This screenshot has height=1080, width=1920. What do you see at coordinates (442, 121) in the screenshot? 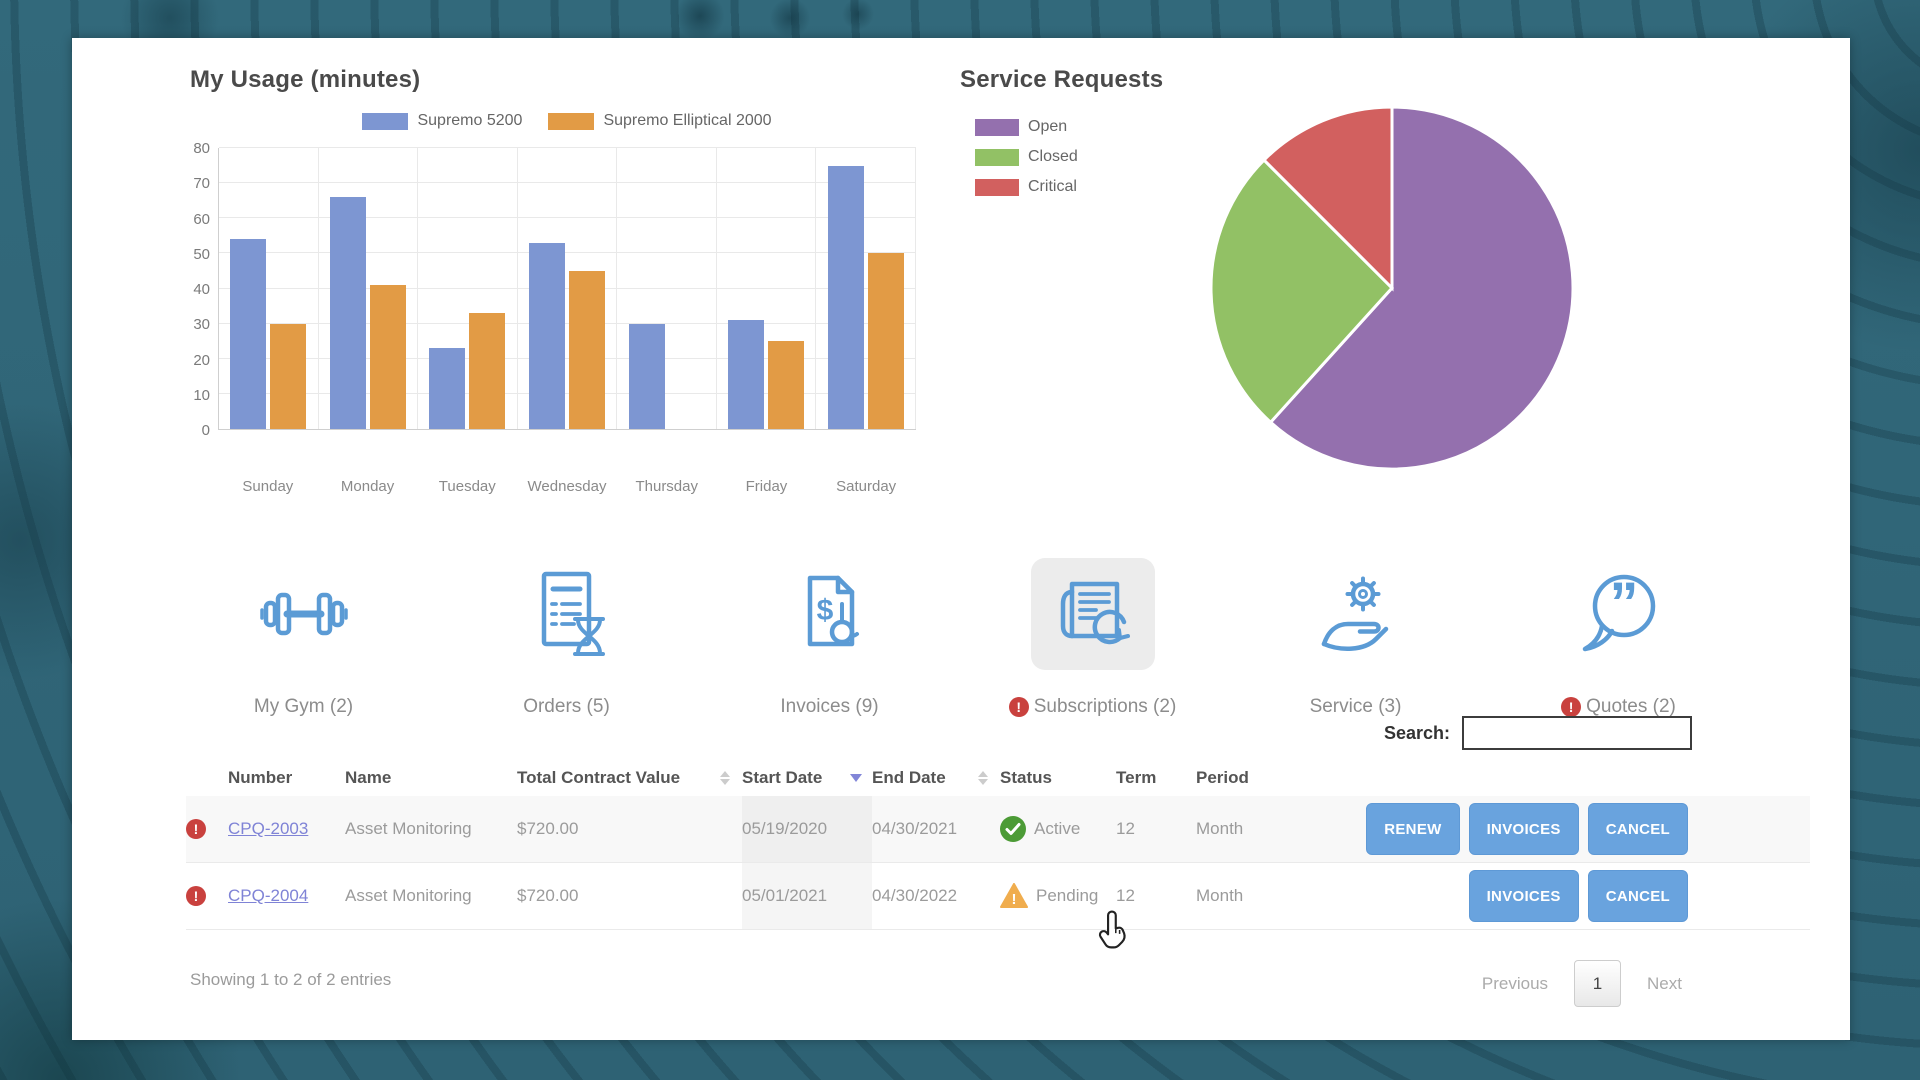
I see `legend-item-supremo-5200: Supremo 5200` at bounding box center [442, 121].